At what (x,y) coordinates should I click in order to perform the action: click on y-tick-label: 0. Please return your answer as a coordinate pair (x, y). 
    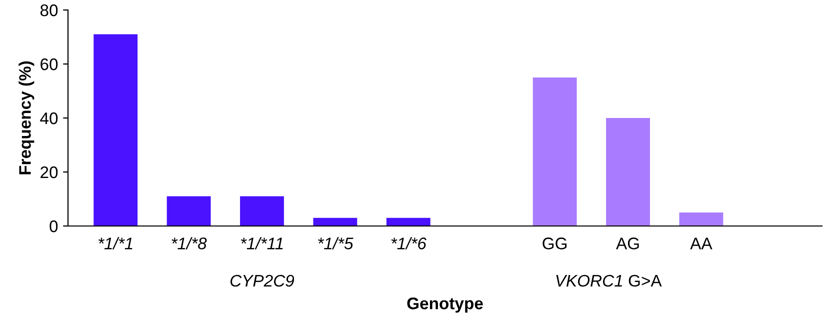
    Looking at the image, I should click on (54, 226).